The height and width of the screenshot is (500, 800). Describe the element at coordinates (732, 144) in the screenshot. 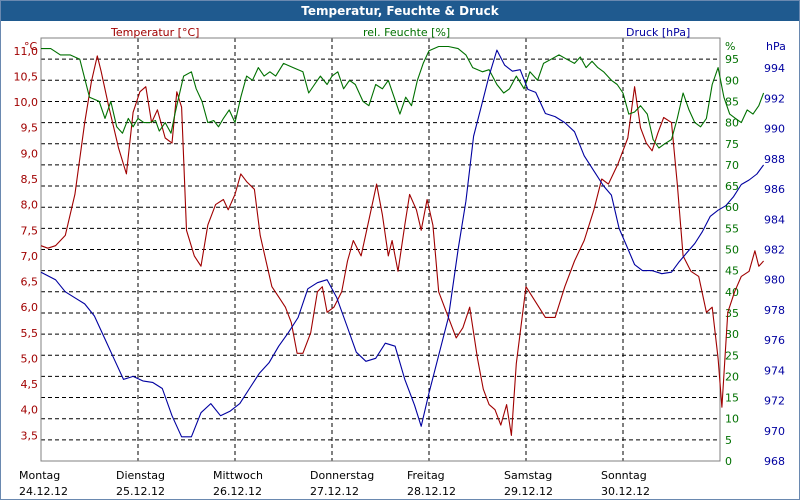

I see `humidity-tick-label: 75` at that location.